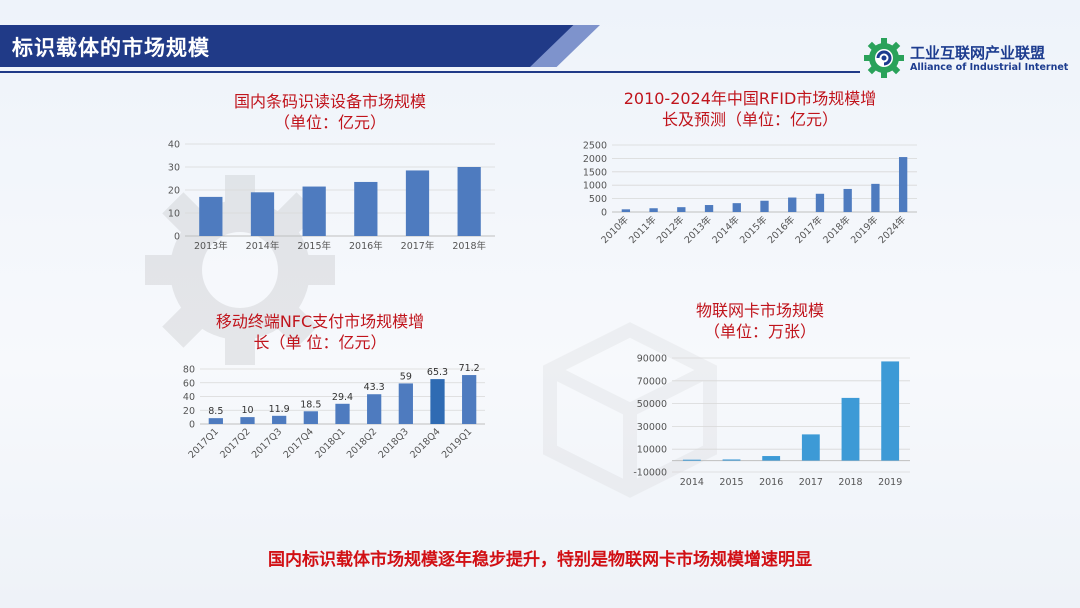  I want to click on chart1-title-line2: （单位：亿元）, so click(329, 122).